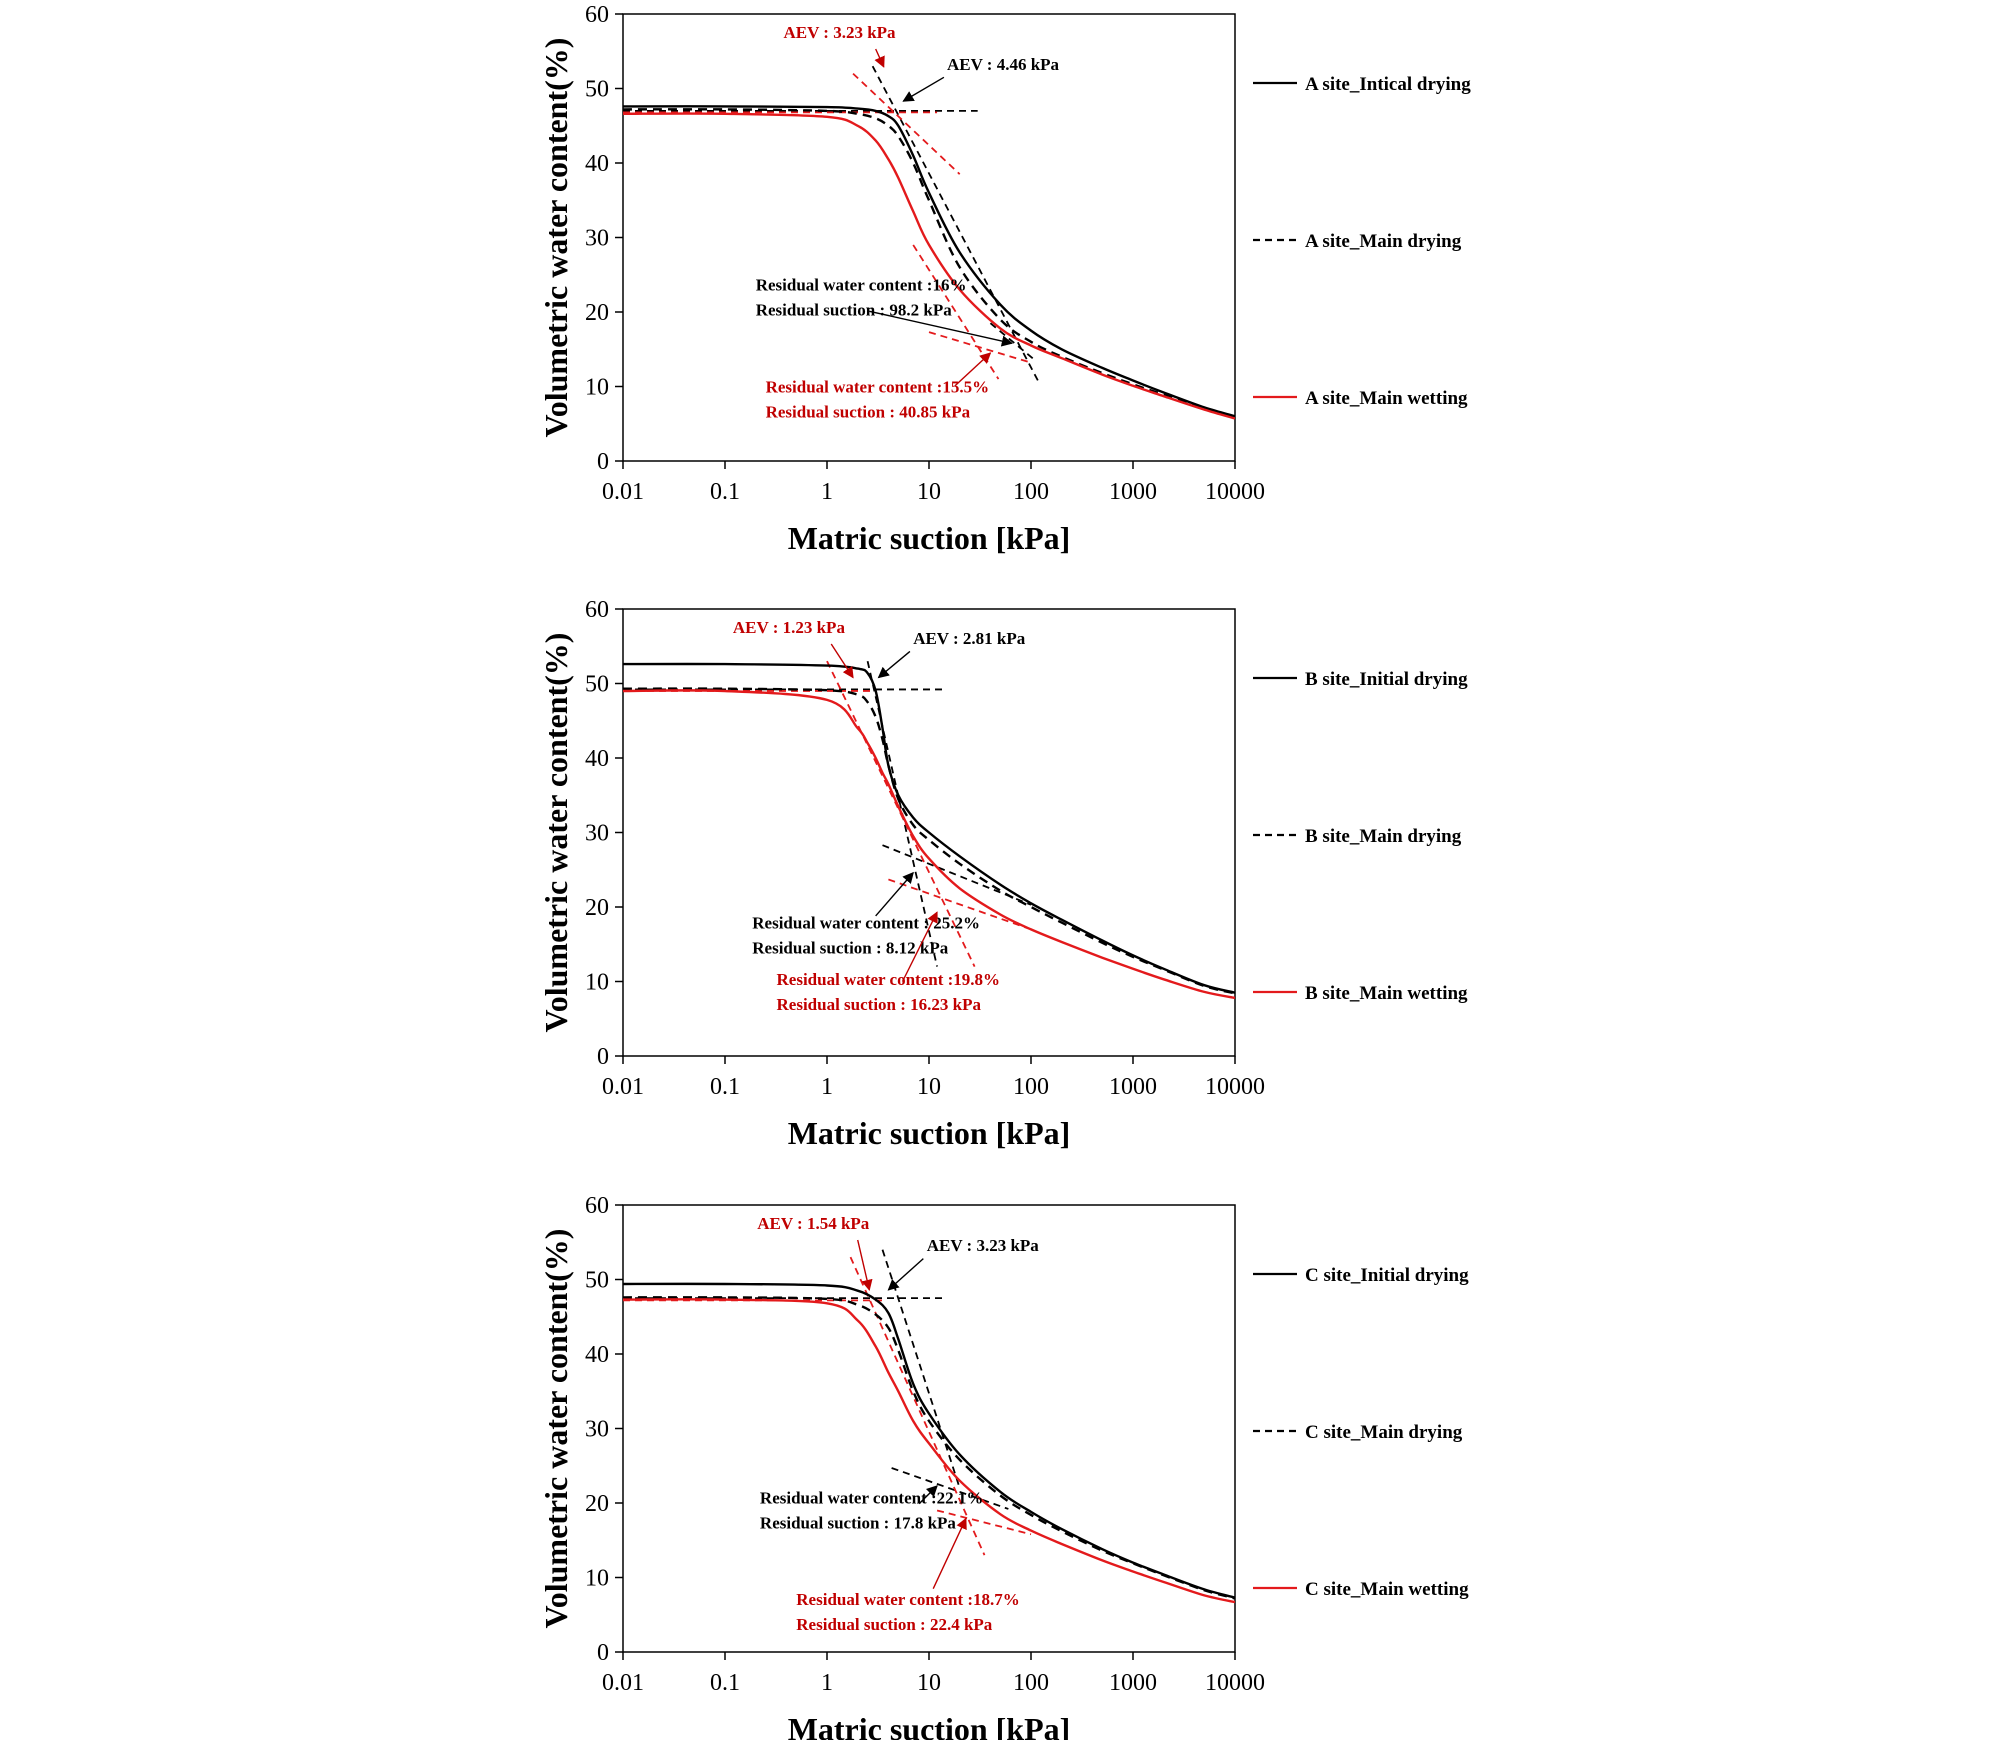 The height and width of the screenshot is (1740, 2008). Describe the element at coordinates (889, 979) in the screenshot. I see `annotation-text: Residual water content :19.8%` at that location.